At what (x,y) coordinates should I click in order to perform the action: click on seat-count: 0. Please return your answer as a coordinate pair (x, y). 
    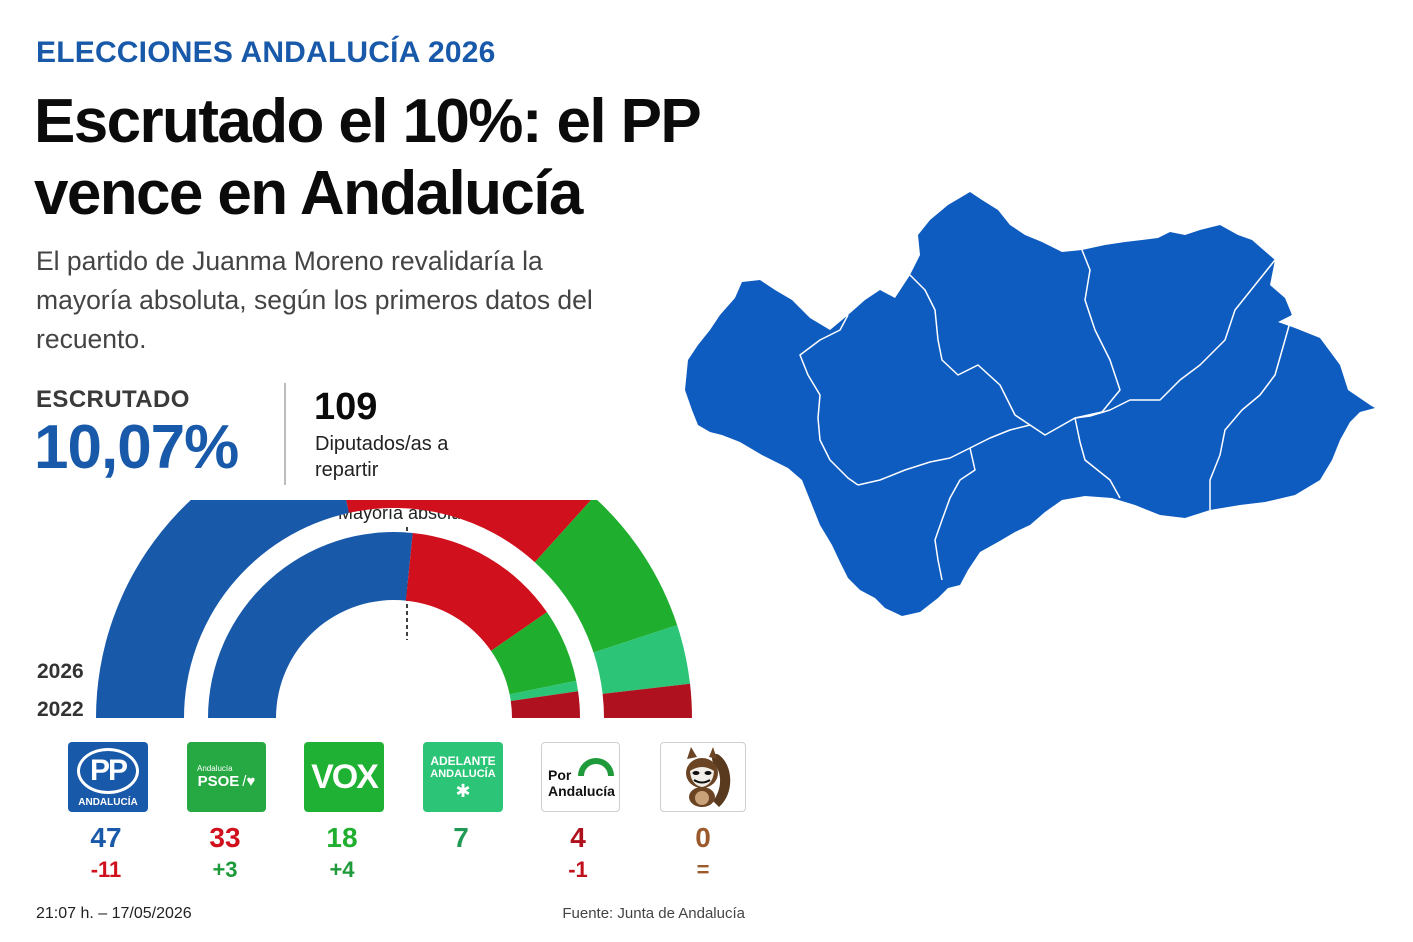
    Looking at the image, I should click on (703, 837).